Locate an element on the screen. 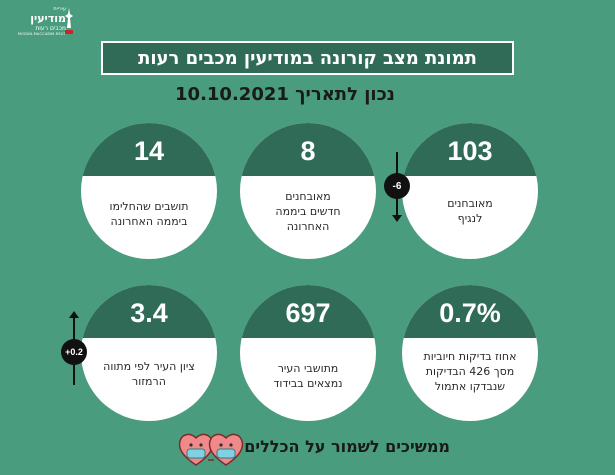 Image resolution: width=615 pixels, height=475 pixels. diagnosed-change-badge: -6 is located at coordinates (397, 186).